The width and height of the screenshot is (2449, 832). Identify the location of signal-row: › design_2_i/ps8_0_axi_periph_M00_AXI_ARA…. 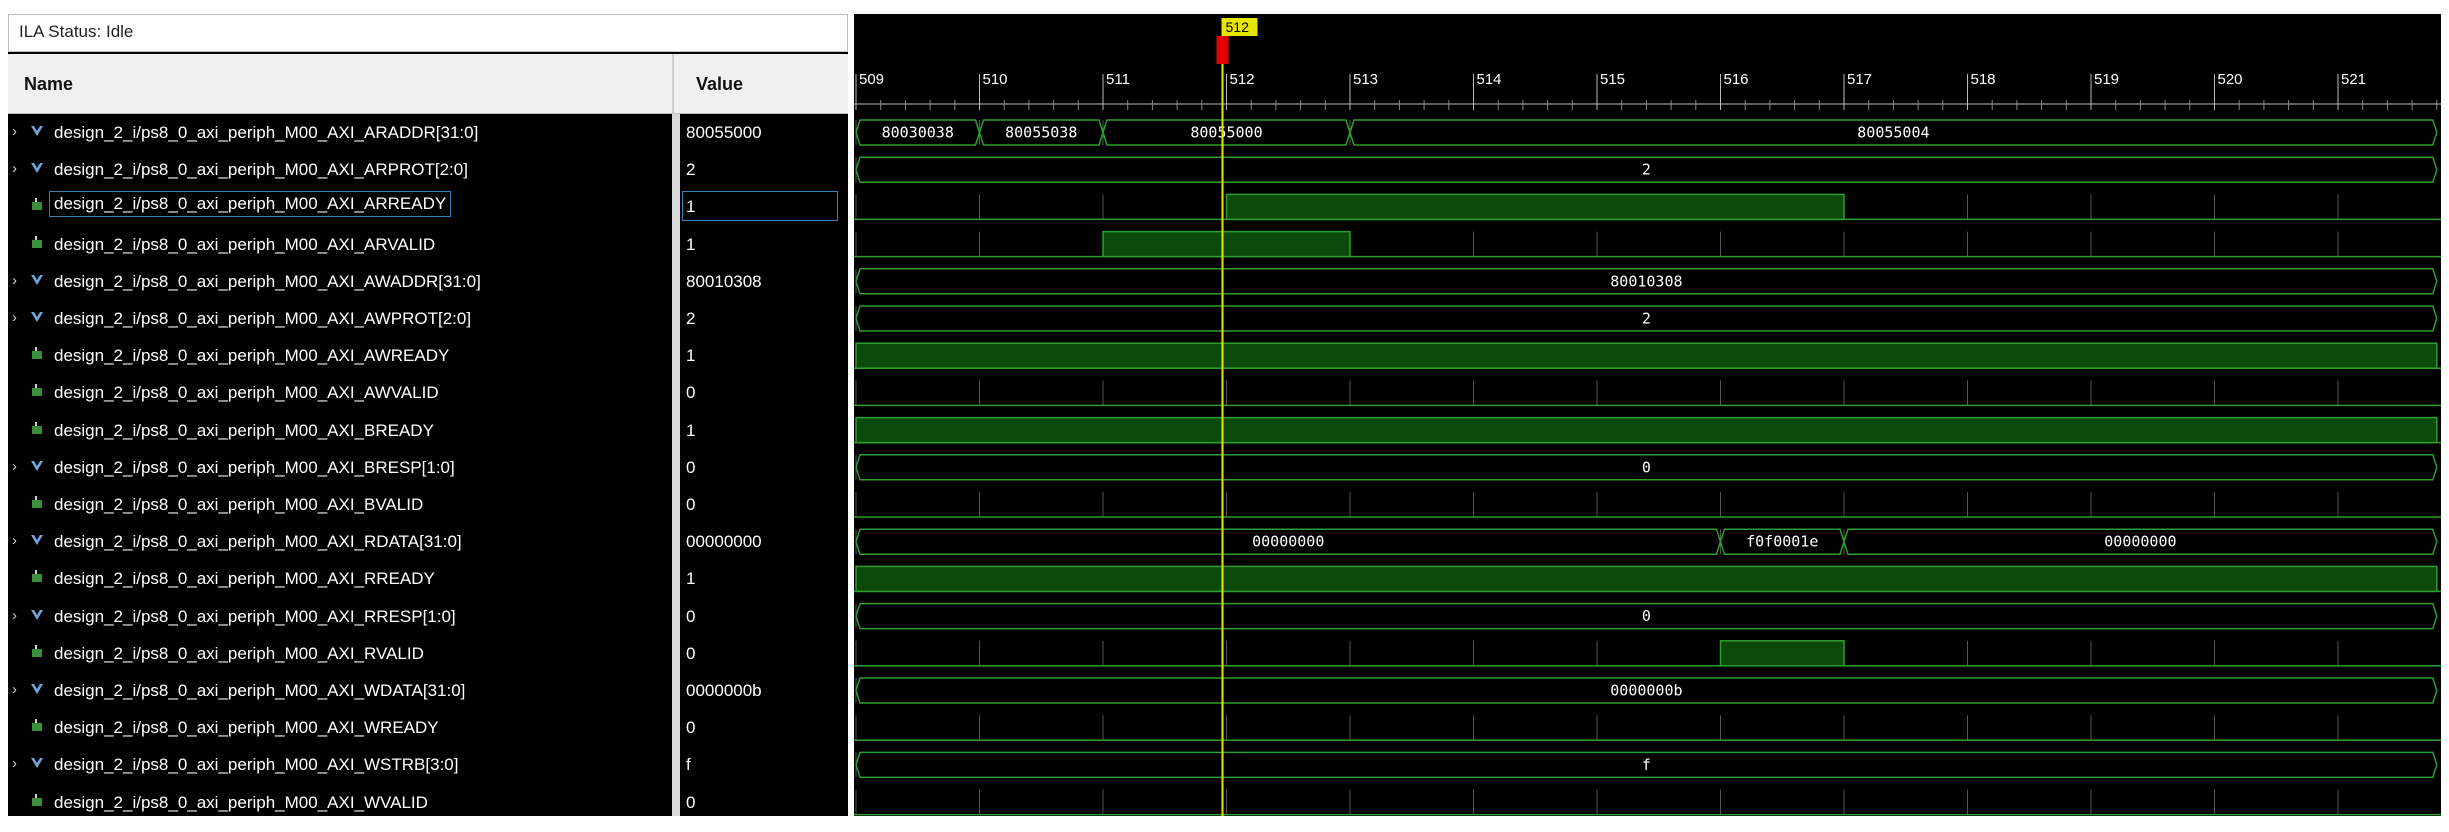
(428, 132).